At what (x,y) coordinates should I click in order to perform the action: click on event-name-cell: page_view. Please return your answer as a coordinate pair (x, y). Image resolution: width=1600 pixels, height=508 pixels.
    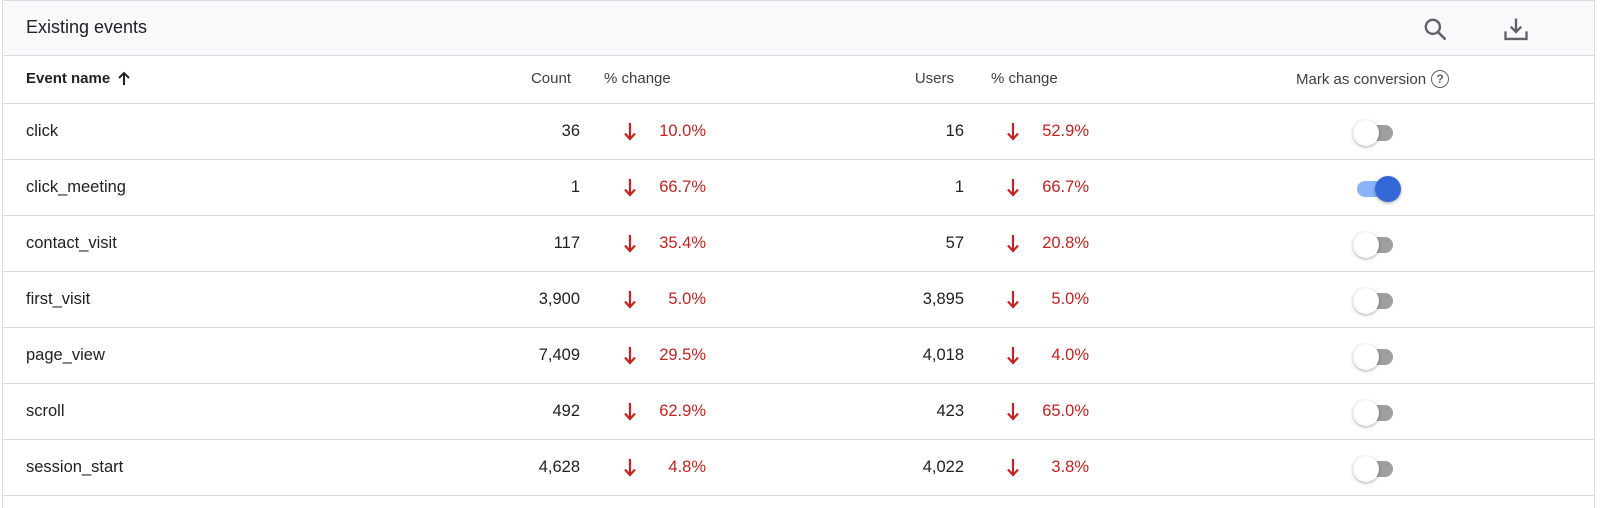
    Looking at the image, I should click on (65, 355).